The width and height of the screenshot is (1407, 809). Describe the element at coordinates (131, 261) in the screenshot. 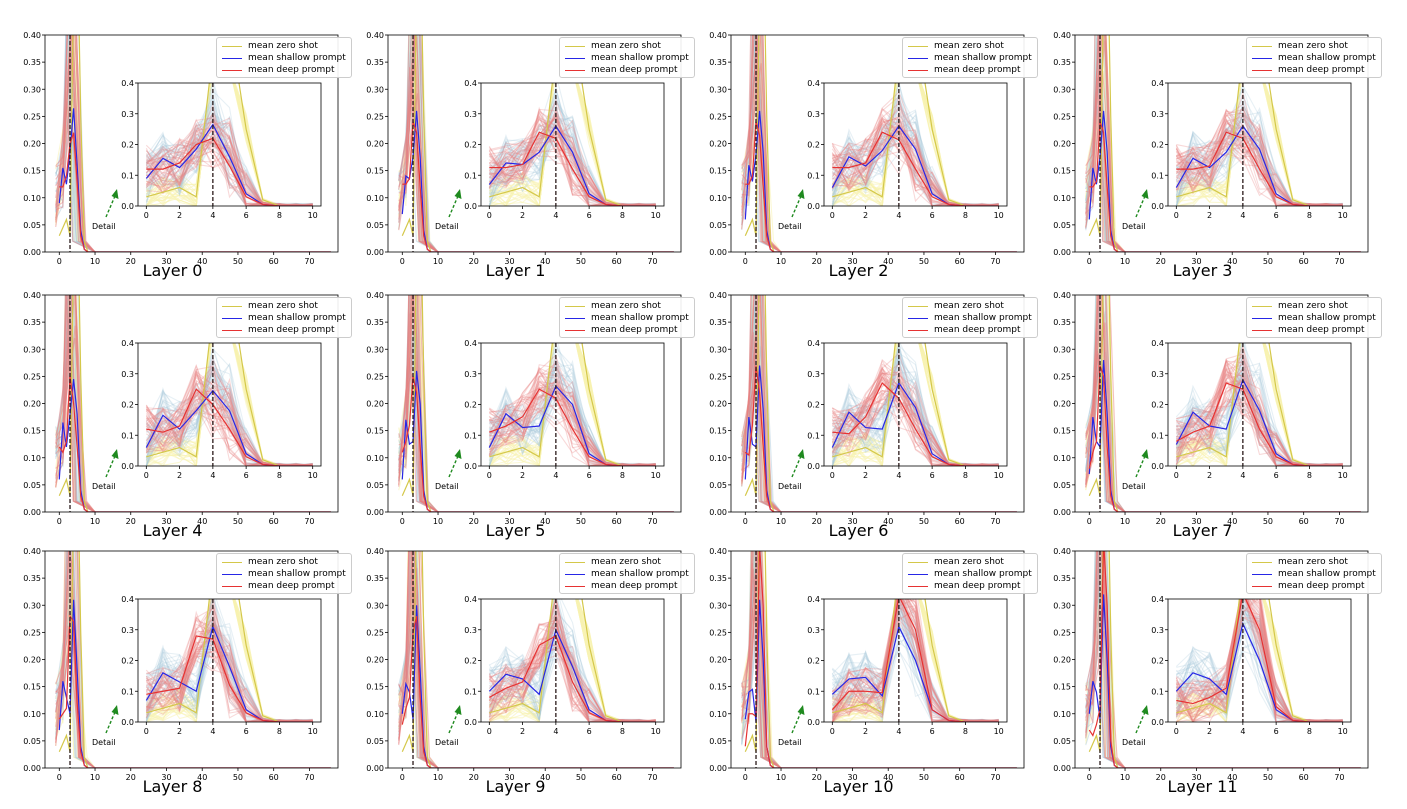

I see `x-tick-label: 20` at that location.